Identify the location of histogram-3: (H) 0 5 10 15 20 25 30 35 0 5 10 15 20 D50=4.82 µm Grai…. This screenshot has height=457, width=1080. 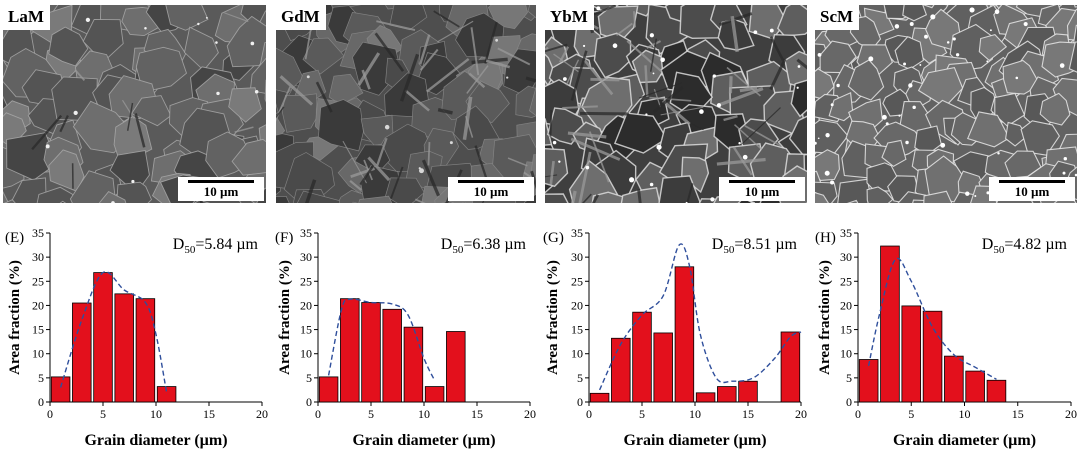
(946, 337).